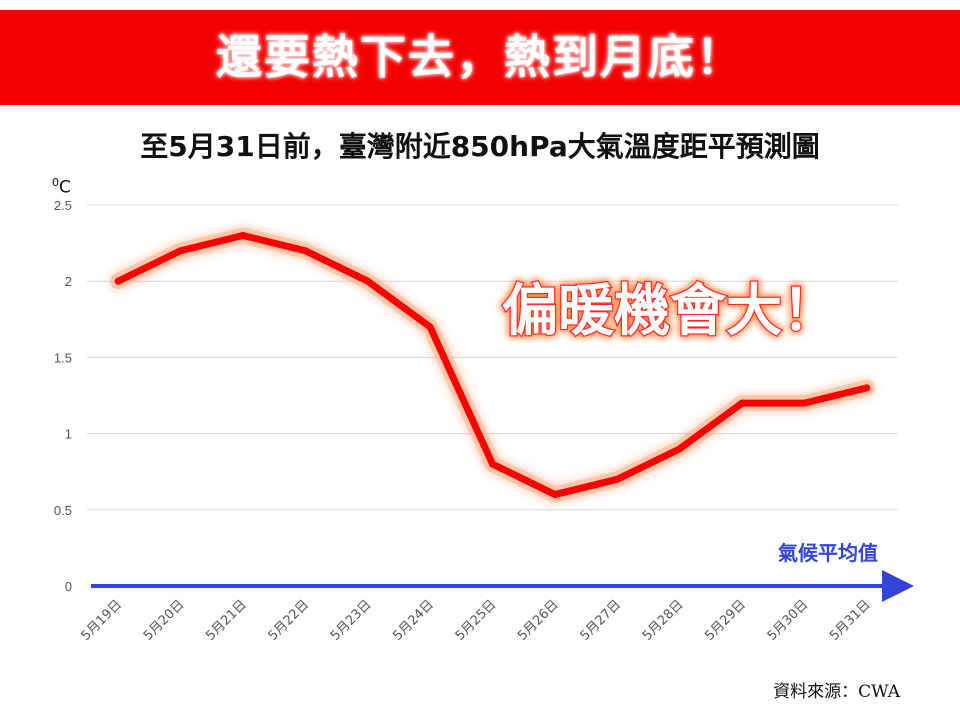 The height and width of the screenshot is (720, 960). What do you see at coordinates (788, 620) in the screenshot?
I see `x-tick-label: 5月30日` at bounding box center [788, 620].